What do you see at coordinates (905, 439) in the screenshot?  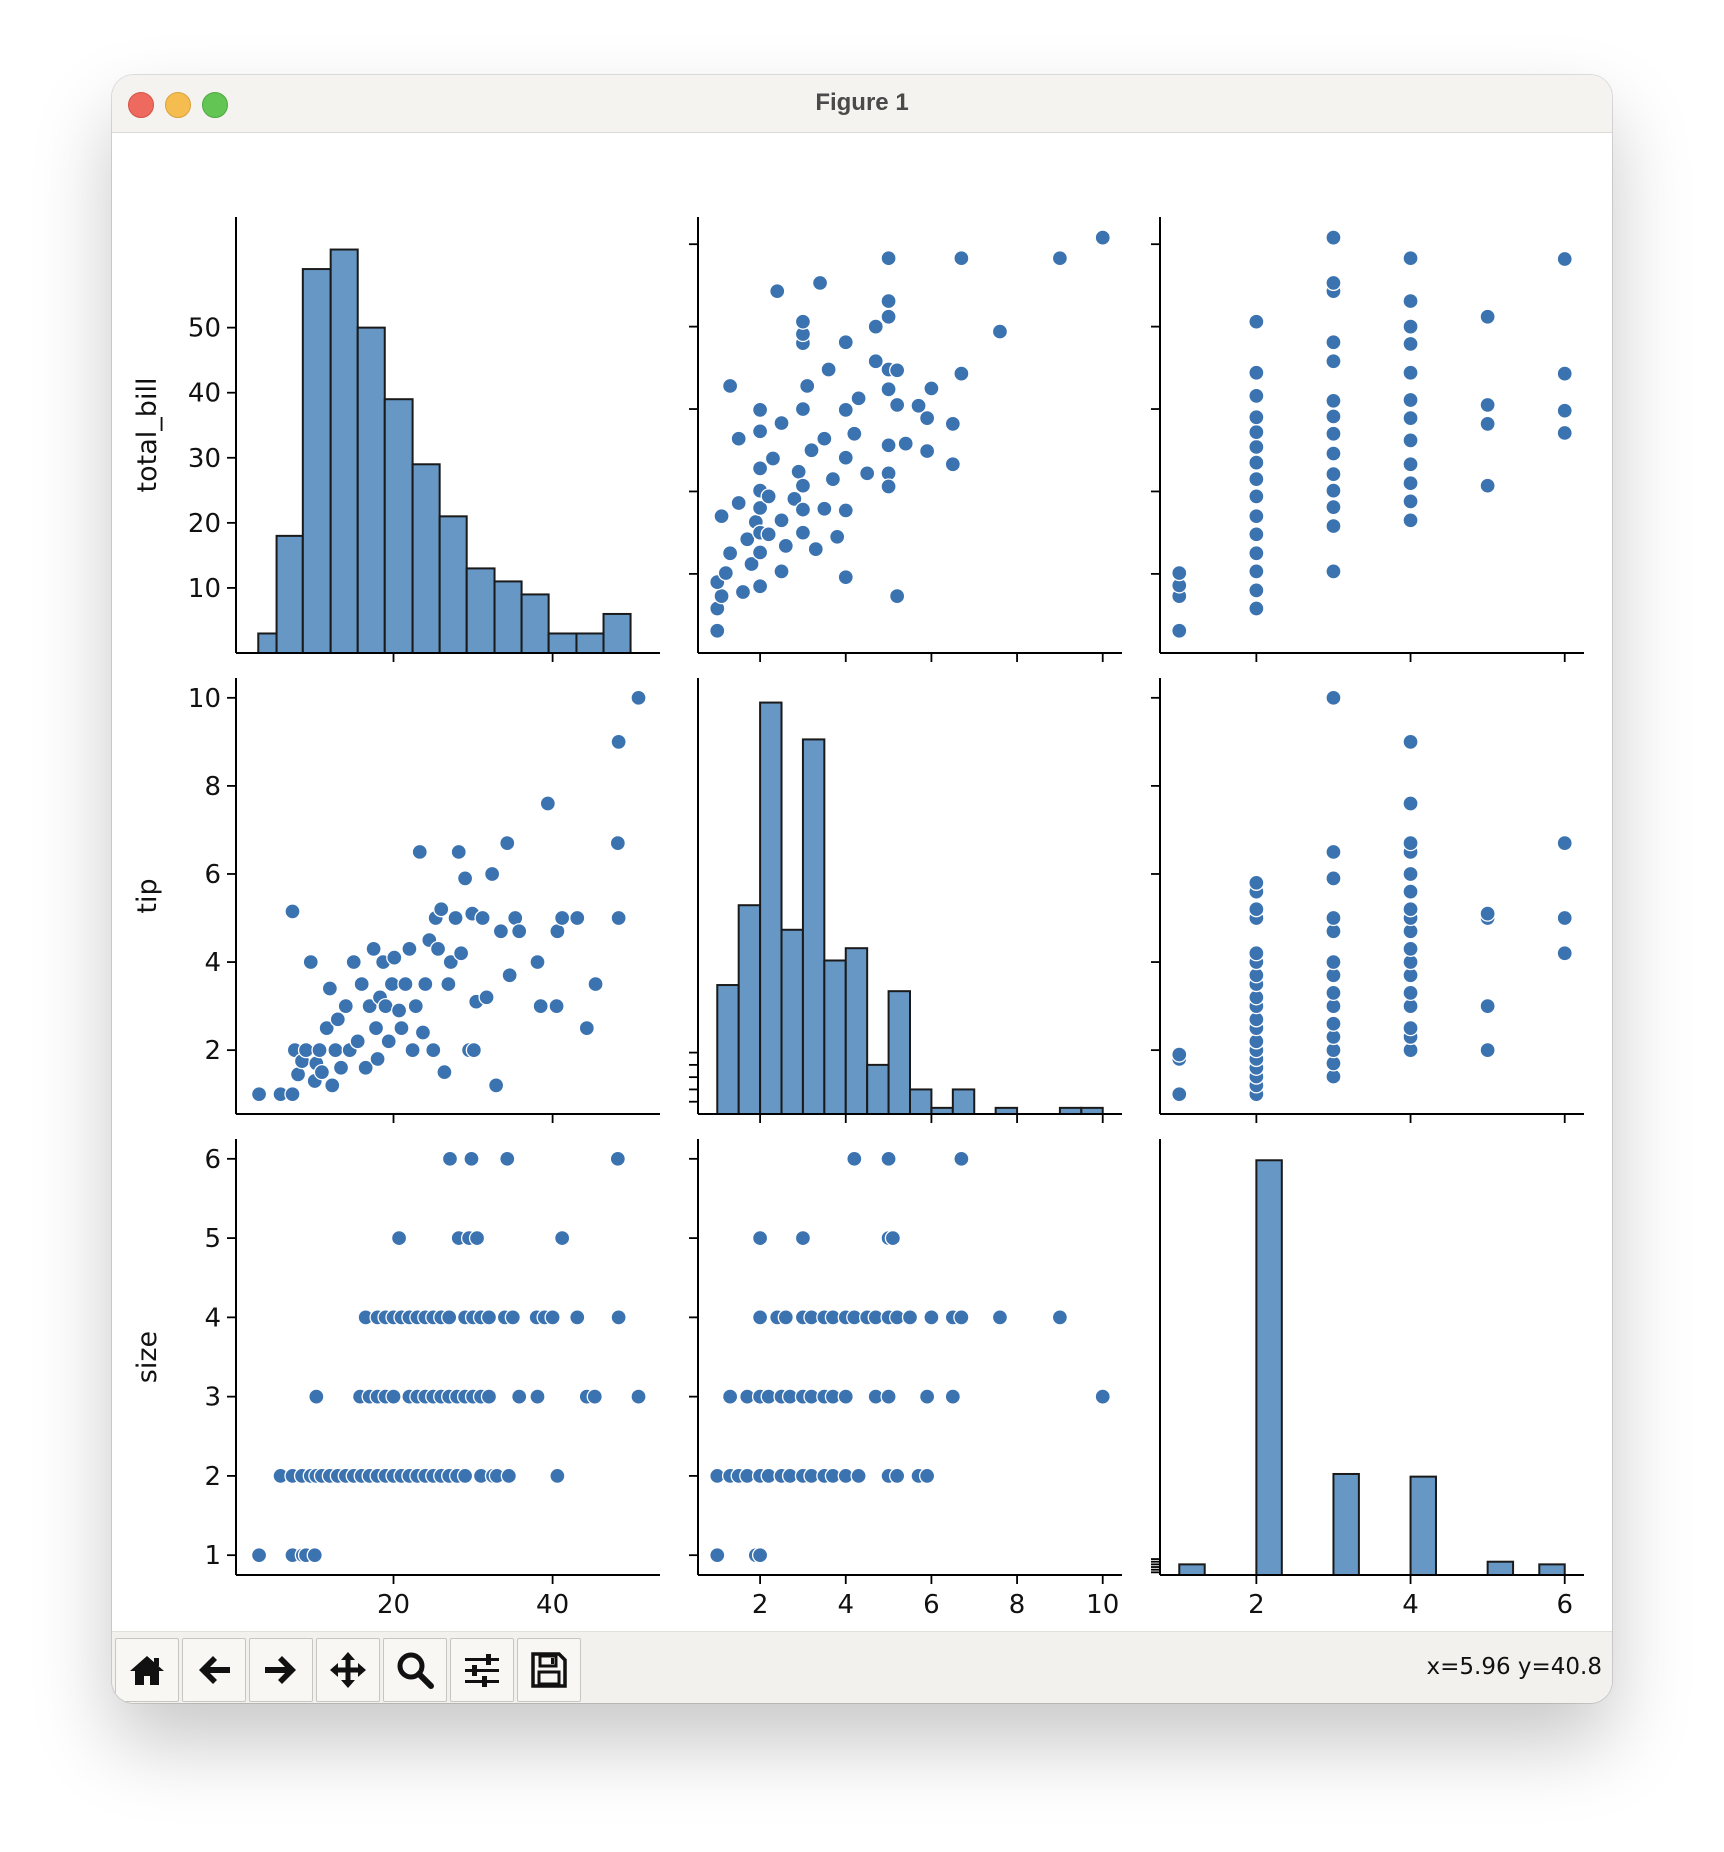 I see `subplot-total_bill-vs-tip` at bounding box center [905, 439].